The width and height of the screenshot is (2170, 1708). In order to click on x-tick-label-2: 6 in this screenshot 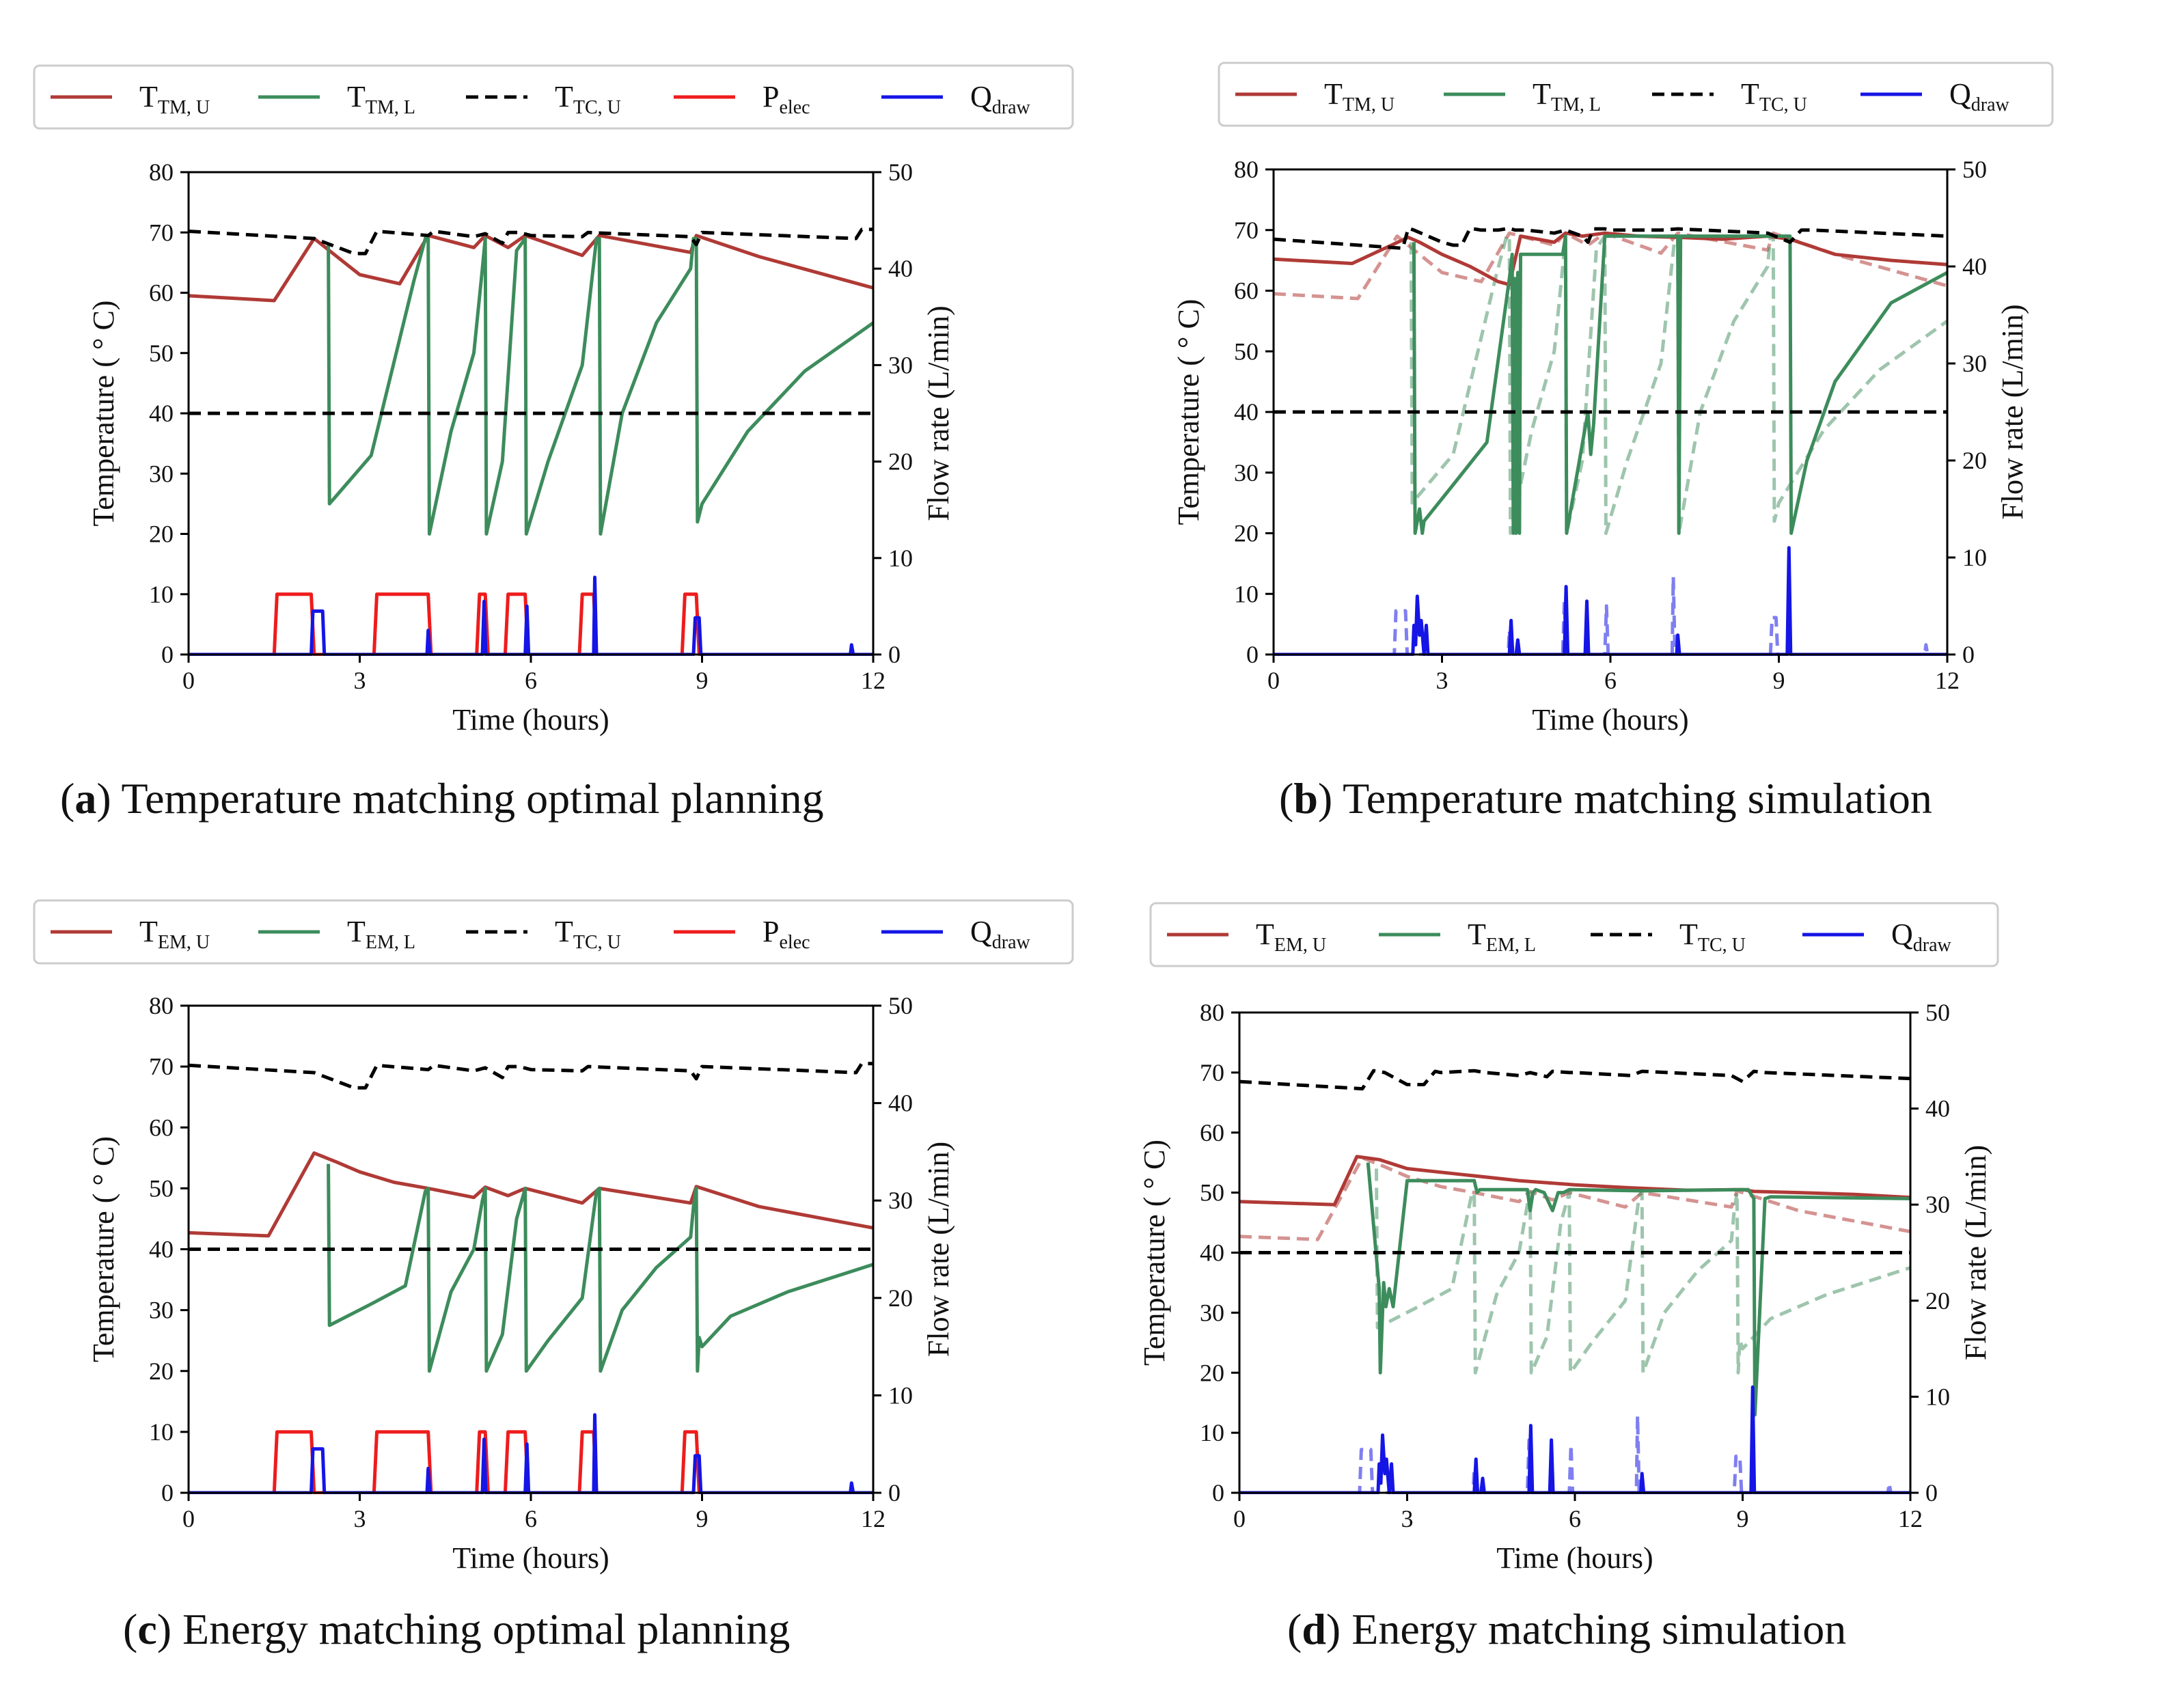, I will do `click(1575, 1519)`.